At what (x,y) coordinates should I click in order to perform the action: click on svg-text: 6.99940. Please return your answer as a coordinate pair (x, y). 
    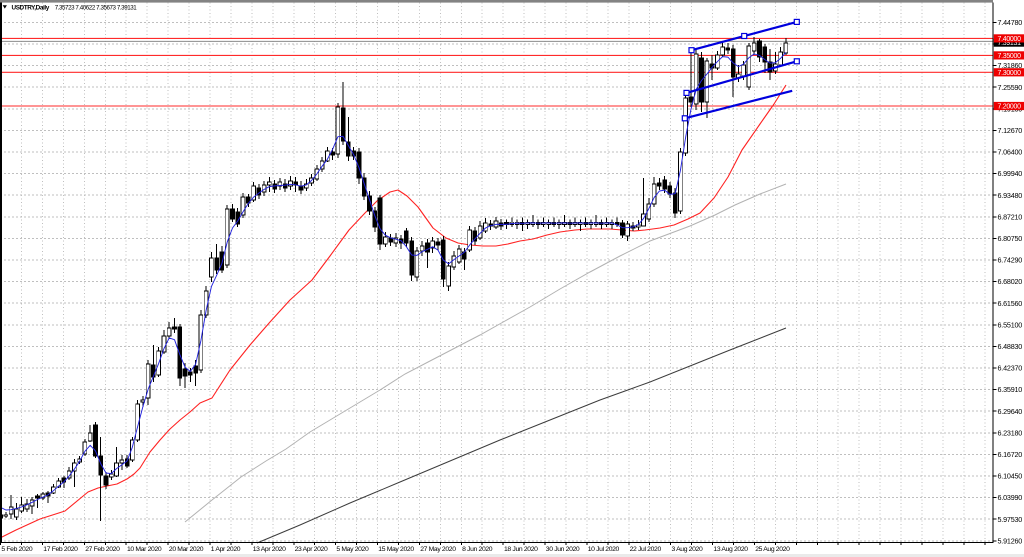
    Looking at the image, I should click on (1010, 173).